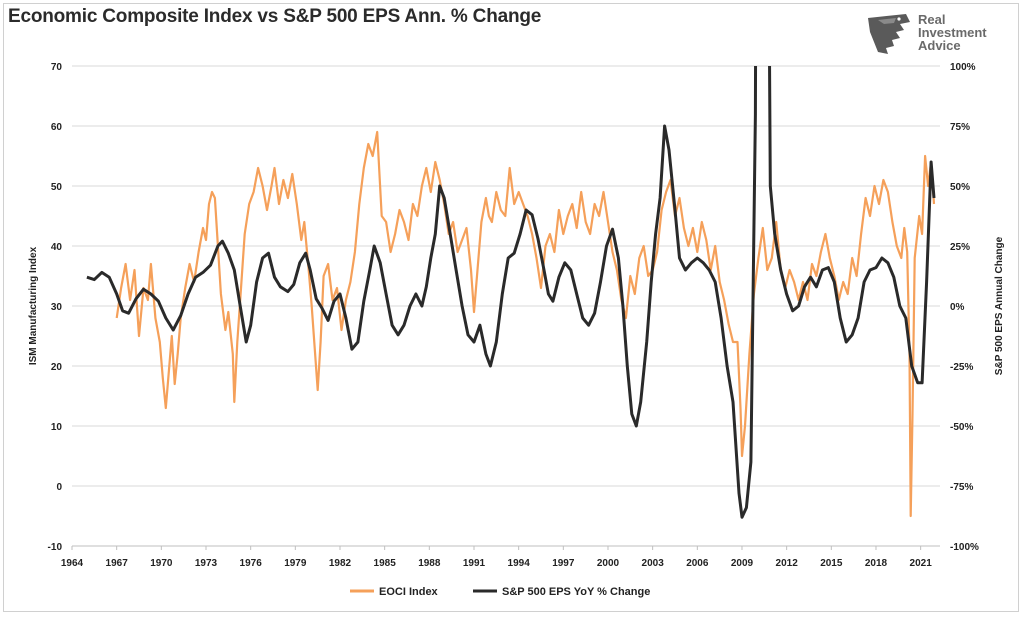 The width and height of the screenshot is (1024, 618). I want to click on y-axis-right-title: S&P 500 EPS Annual Change, so click(999, 305).